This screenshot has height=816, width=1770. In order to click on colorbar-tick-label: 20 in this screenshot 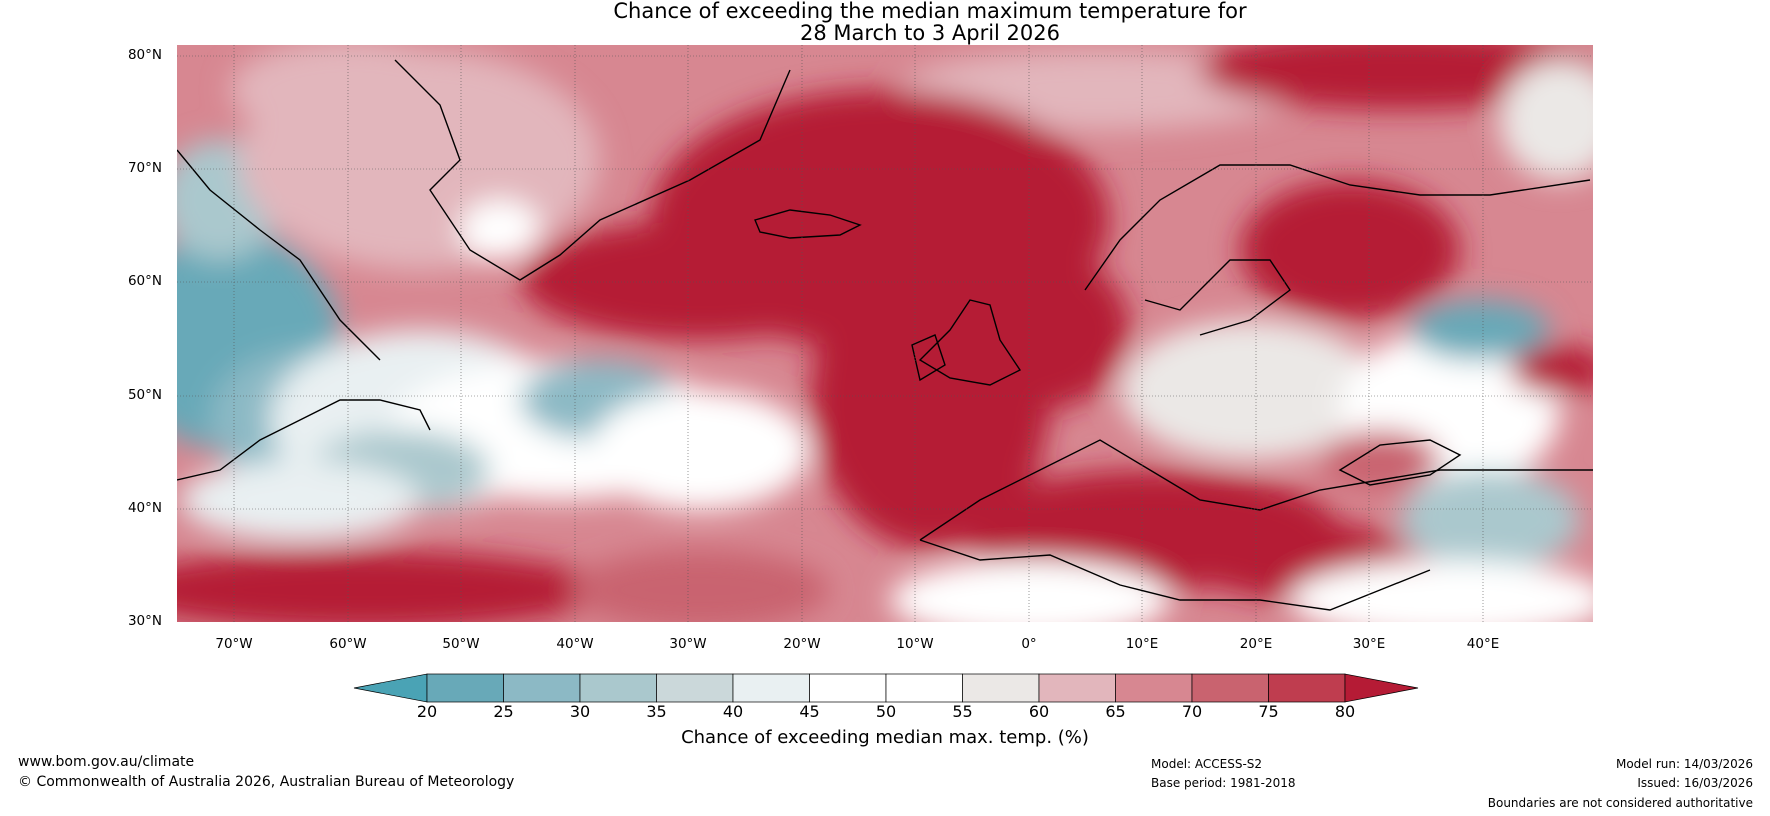, I will do `click(427, 711)`.